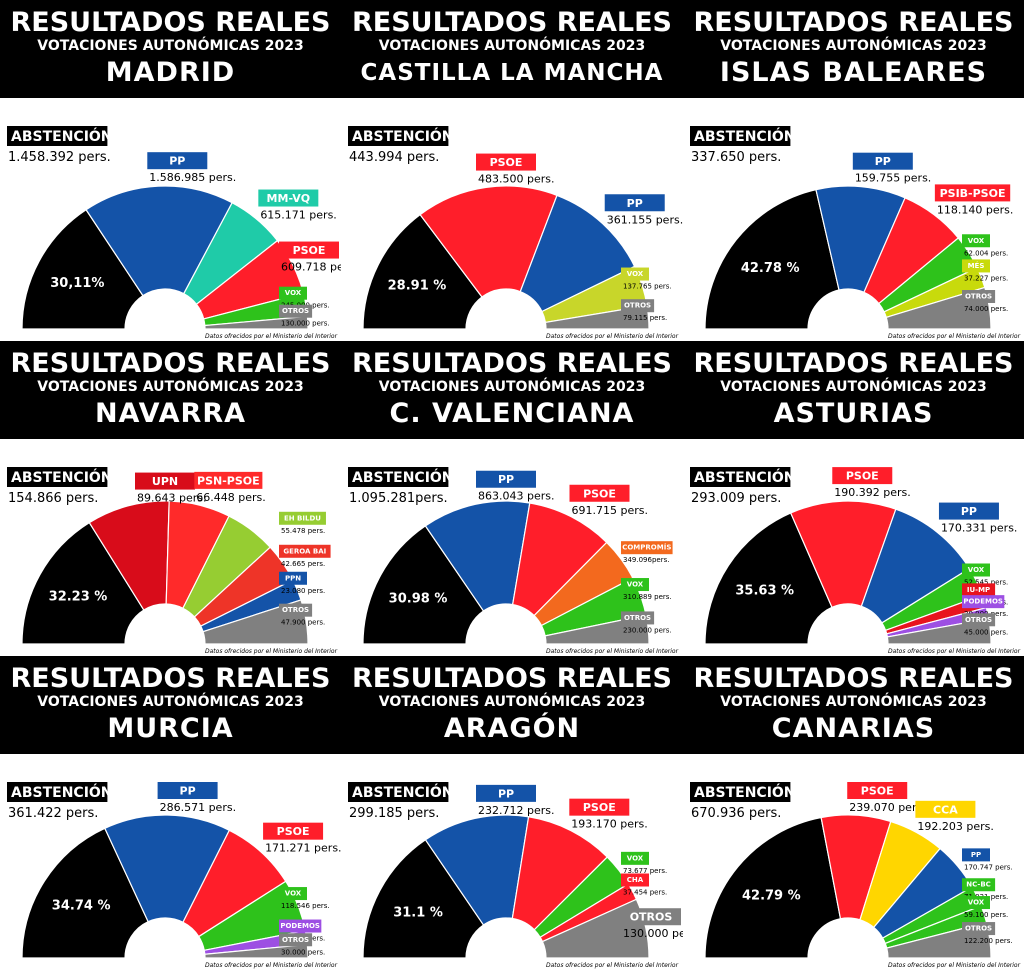 Image resolution: width=1024 pixels, height=970 pixels. What do you see at coordinates (256, 322) in the screenshot?
I see `slice-otros` at bounding box center [256, 322].